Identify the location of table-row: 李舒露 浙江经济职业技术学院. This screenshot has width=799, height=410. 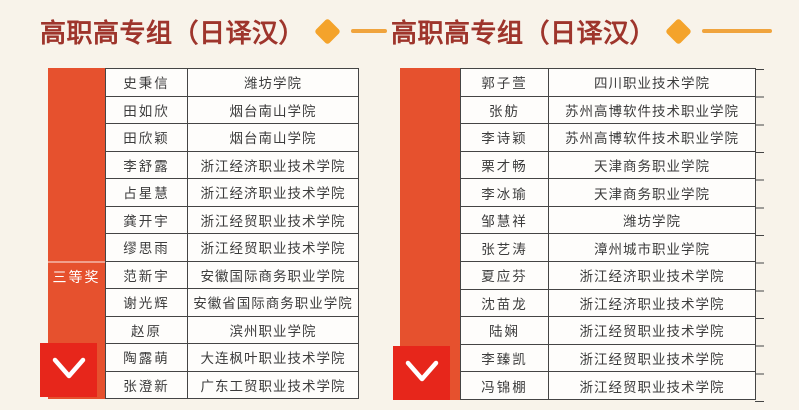
(232, 164).